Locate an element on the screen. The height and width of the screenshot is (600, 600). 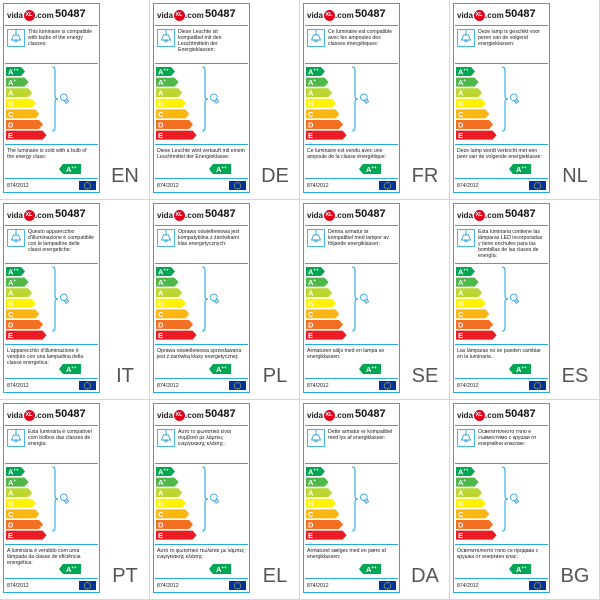
energy-class-bar: D is located at coordinates (324, 524).